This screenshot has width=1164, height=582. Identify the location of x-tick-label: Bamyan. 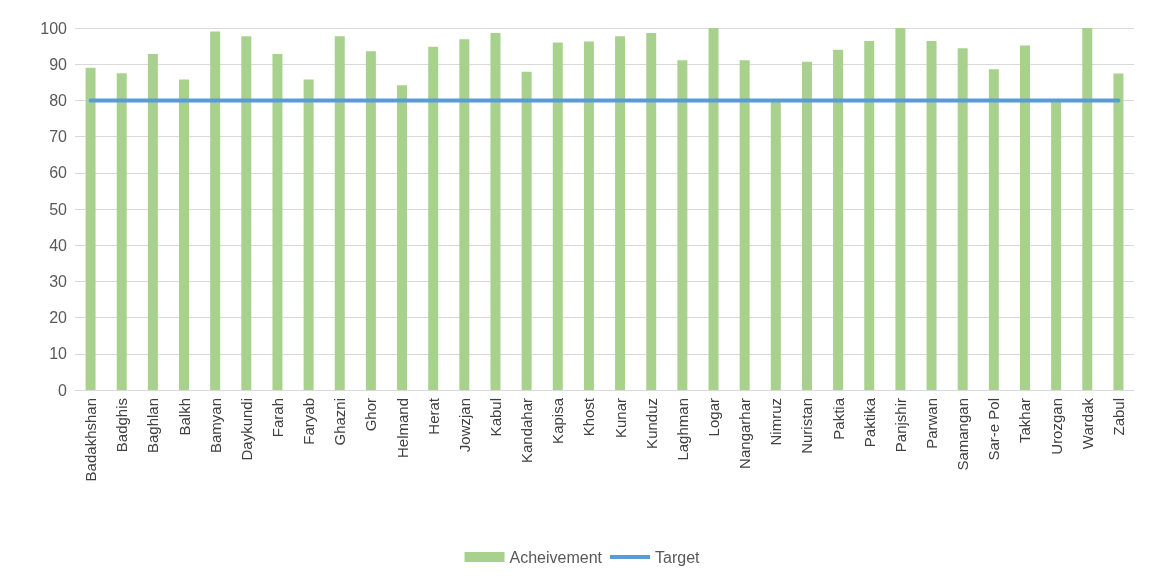
(215, 426).